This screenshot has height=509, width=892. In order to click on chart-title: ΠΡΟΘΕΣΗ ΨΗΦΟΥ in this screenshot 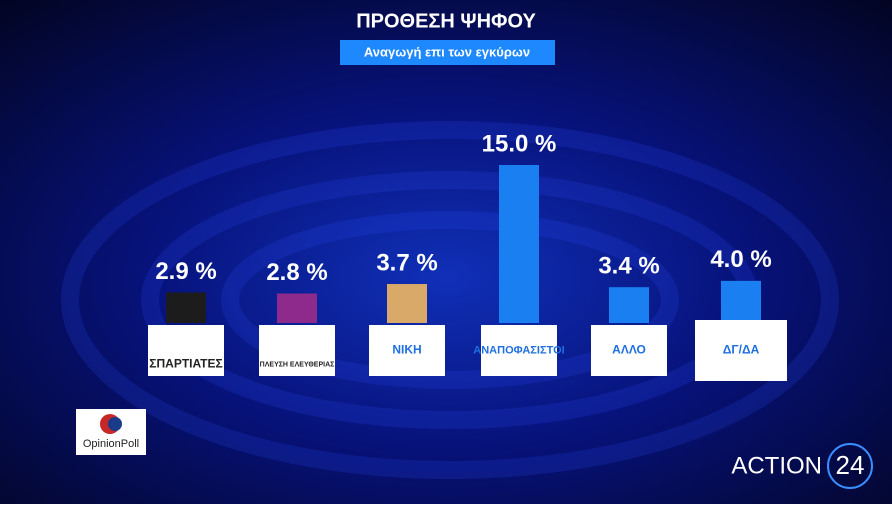, I will do `click(446, 21)`.